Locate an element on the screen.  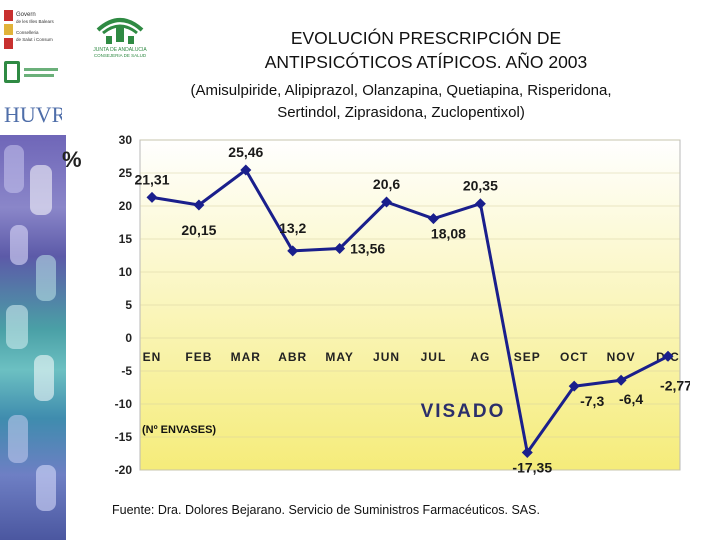
huvr-logo: HUVR is located at coordinates (33, 114).